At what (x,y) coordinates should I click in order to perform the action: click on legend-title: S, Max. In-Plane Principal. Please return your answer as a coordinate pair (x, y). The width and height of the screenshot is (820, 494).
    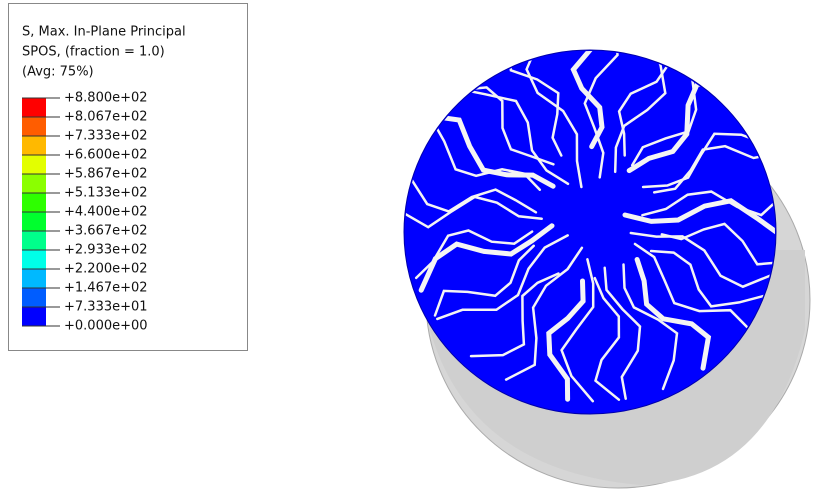
    Looking at the image, I should click on (104, 32).